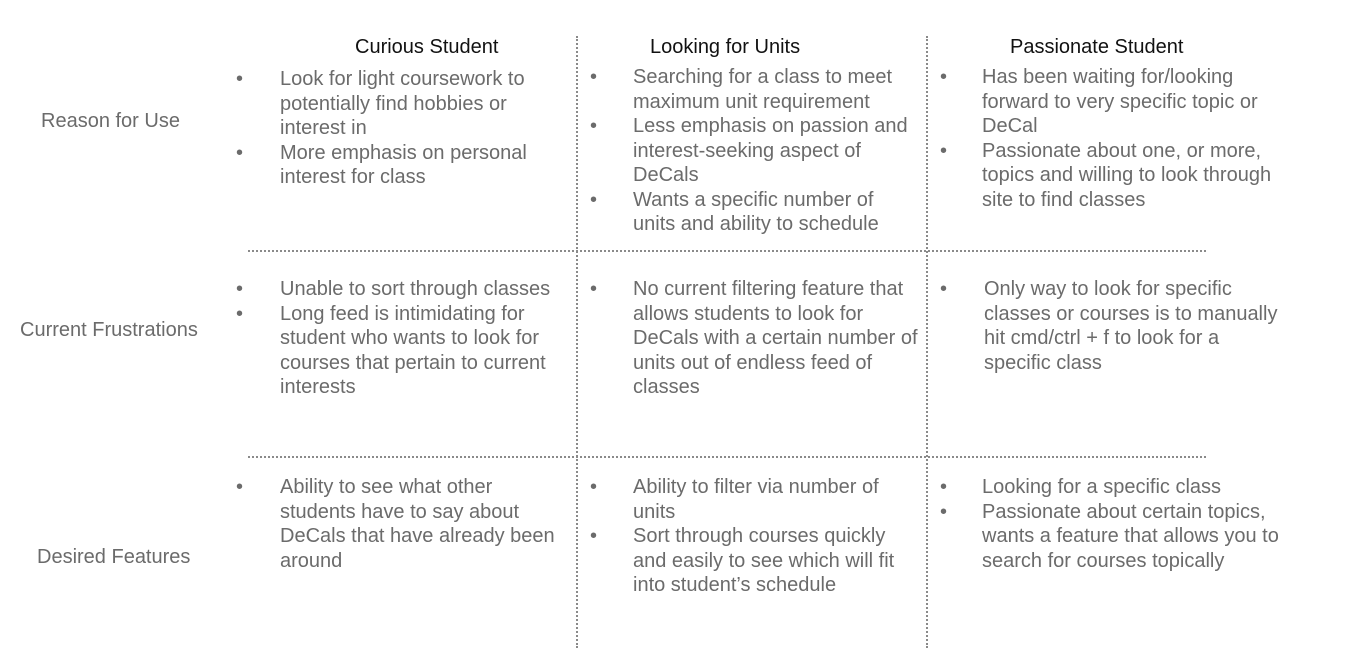 The image size is (1354, 659). I want to click on column-header-passionate-student: Passionate Student, so click(1097, 47).